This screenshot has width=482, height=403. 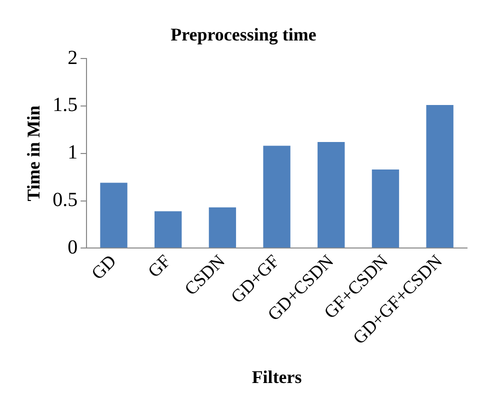 What do you see at coordinates (65, 200) in the screenshot?
I see `y-tick-label: 0.5` at bounding box center [65, 200].